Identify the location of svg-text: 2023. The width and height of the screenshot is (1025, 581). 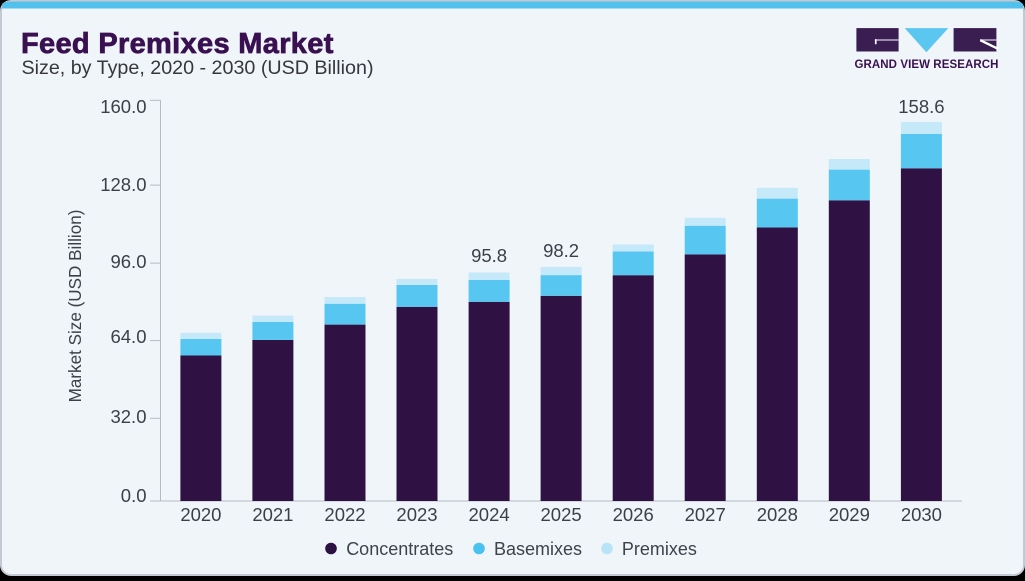
(416, 514).